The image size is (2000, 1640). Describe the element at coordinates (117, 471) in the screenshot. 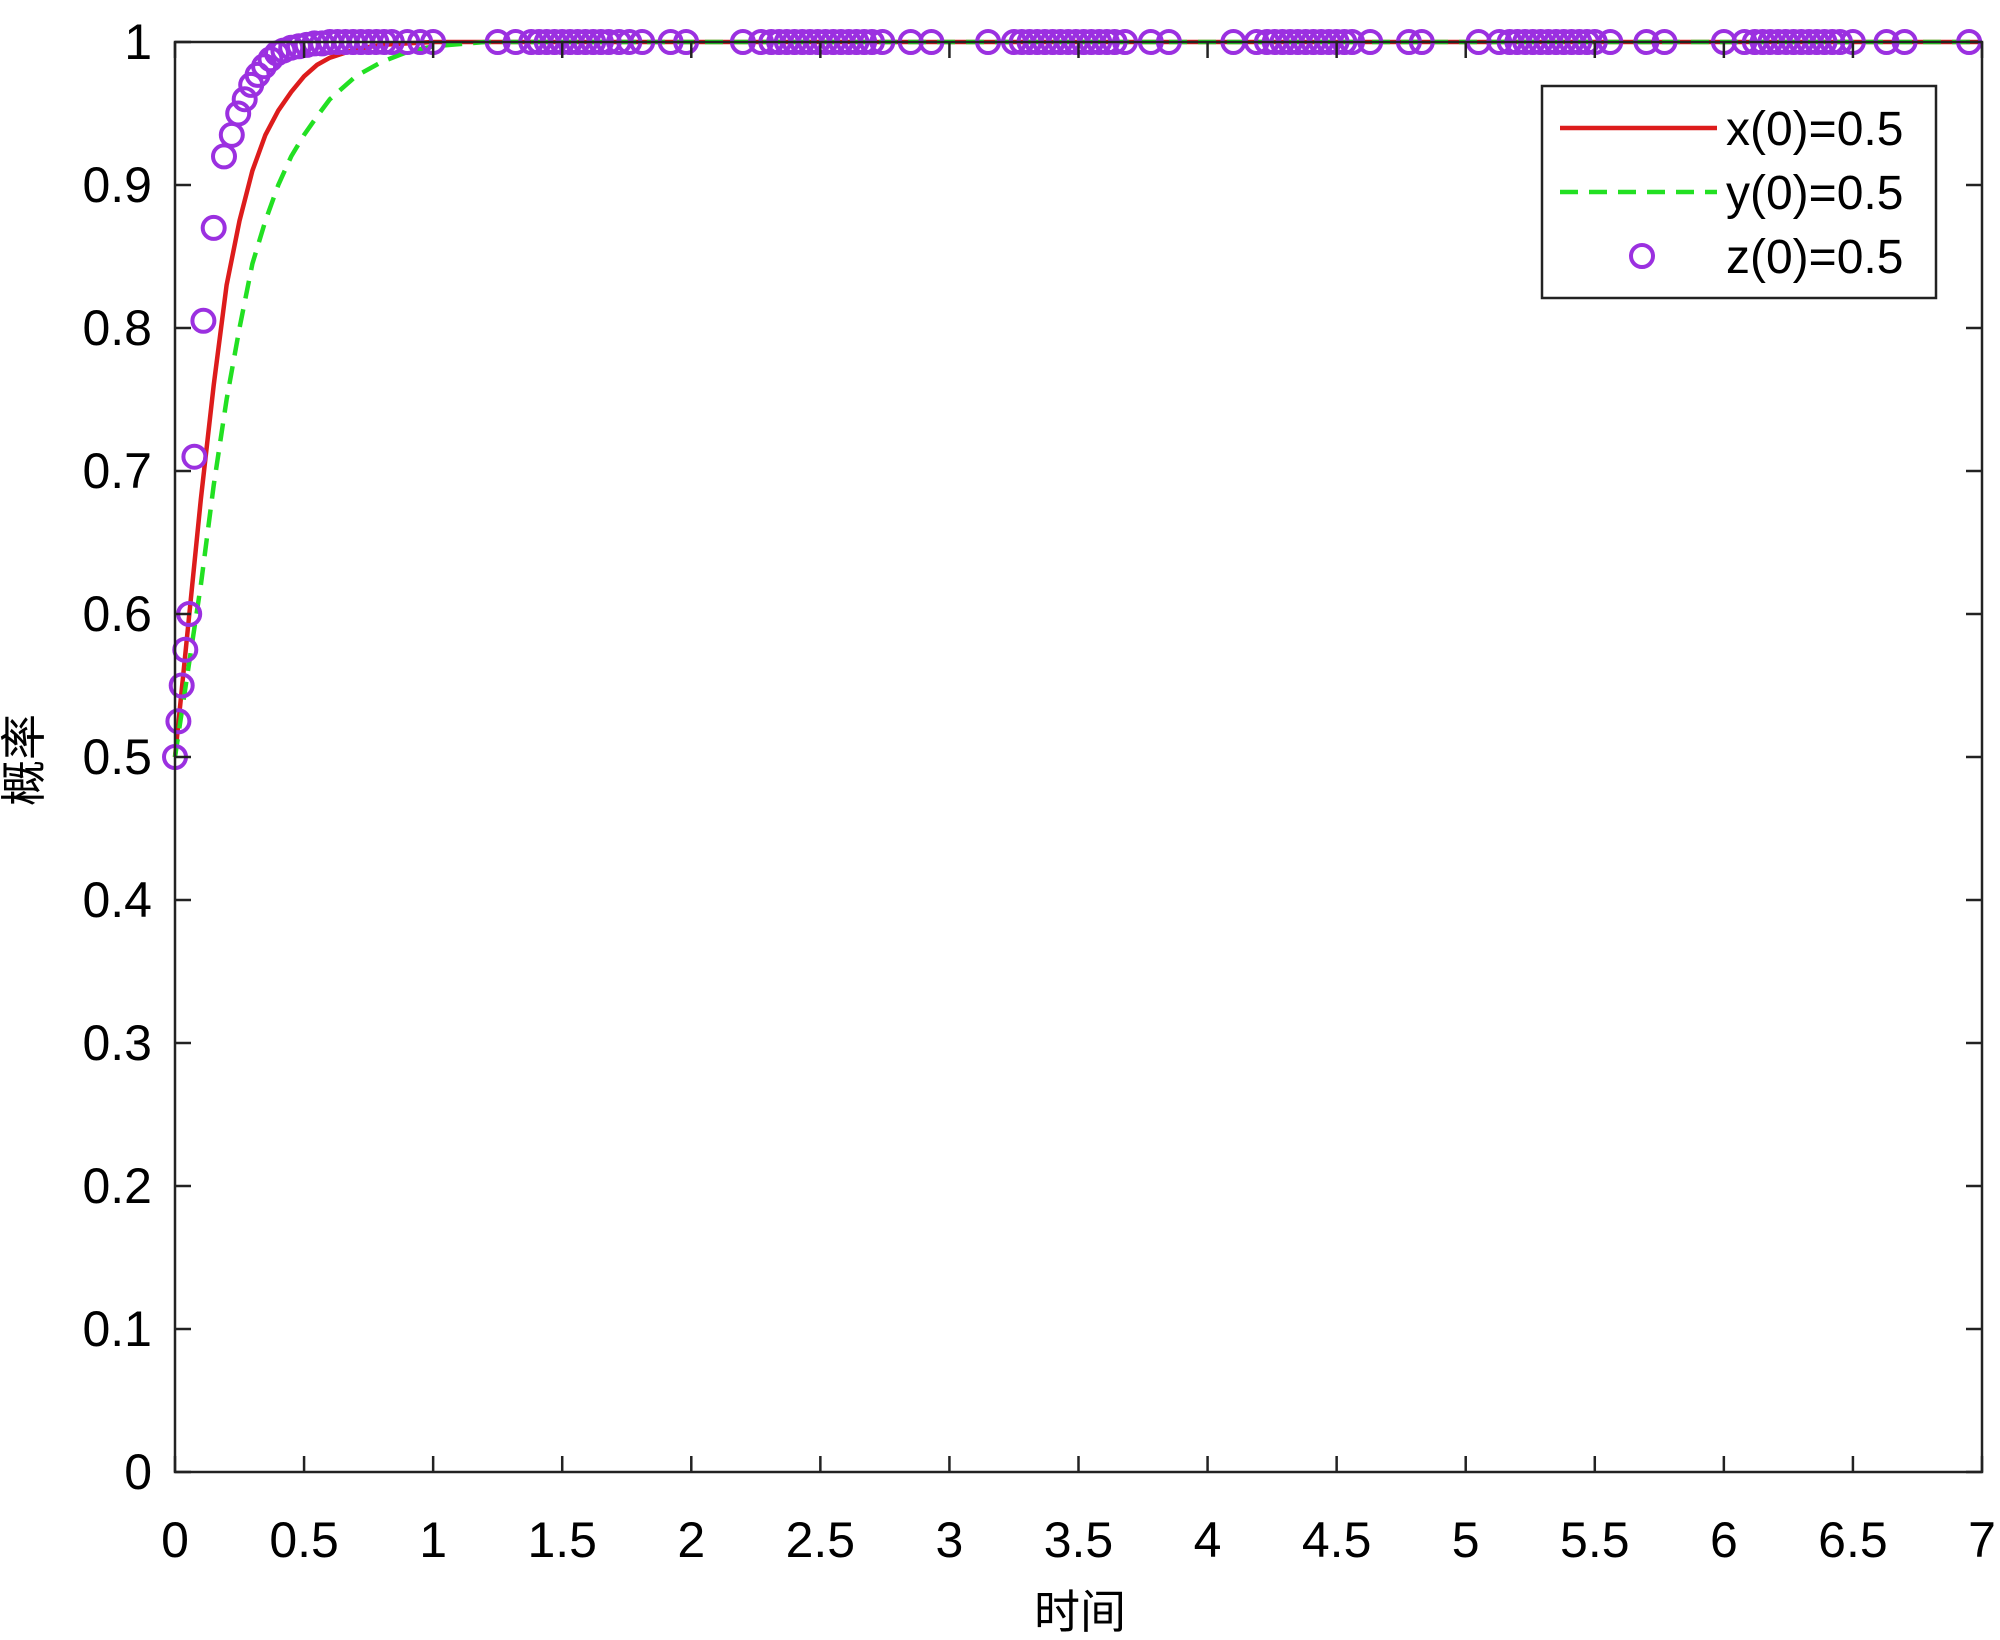

I see `y-tick-label: 0.7` at that location.